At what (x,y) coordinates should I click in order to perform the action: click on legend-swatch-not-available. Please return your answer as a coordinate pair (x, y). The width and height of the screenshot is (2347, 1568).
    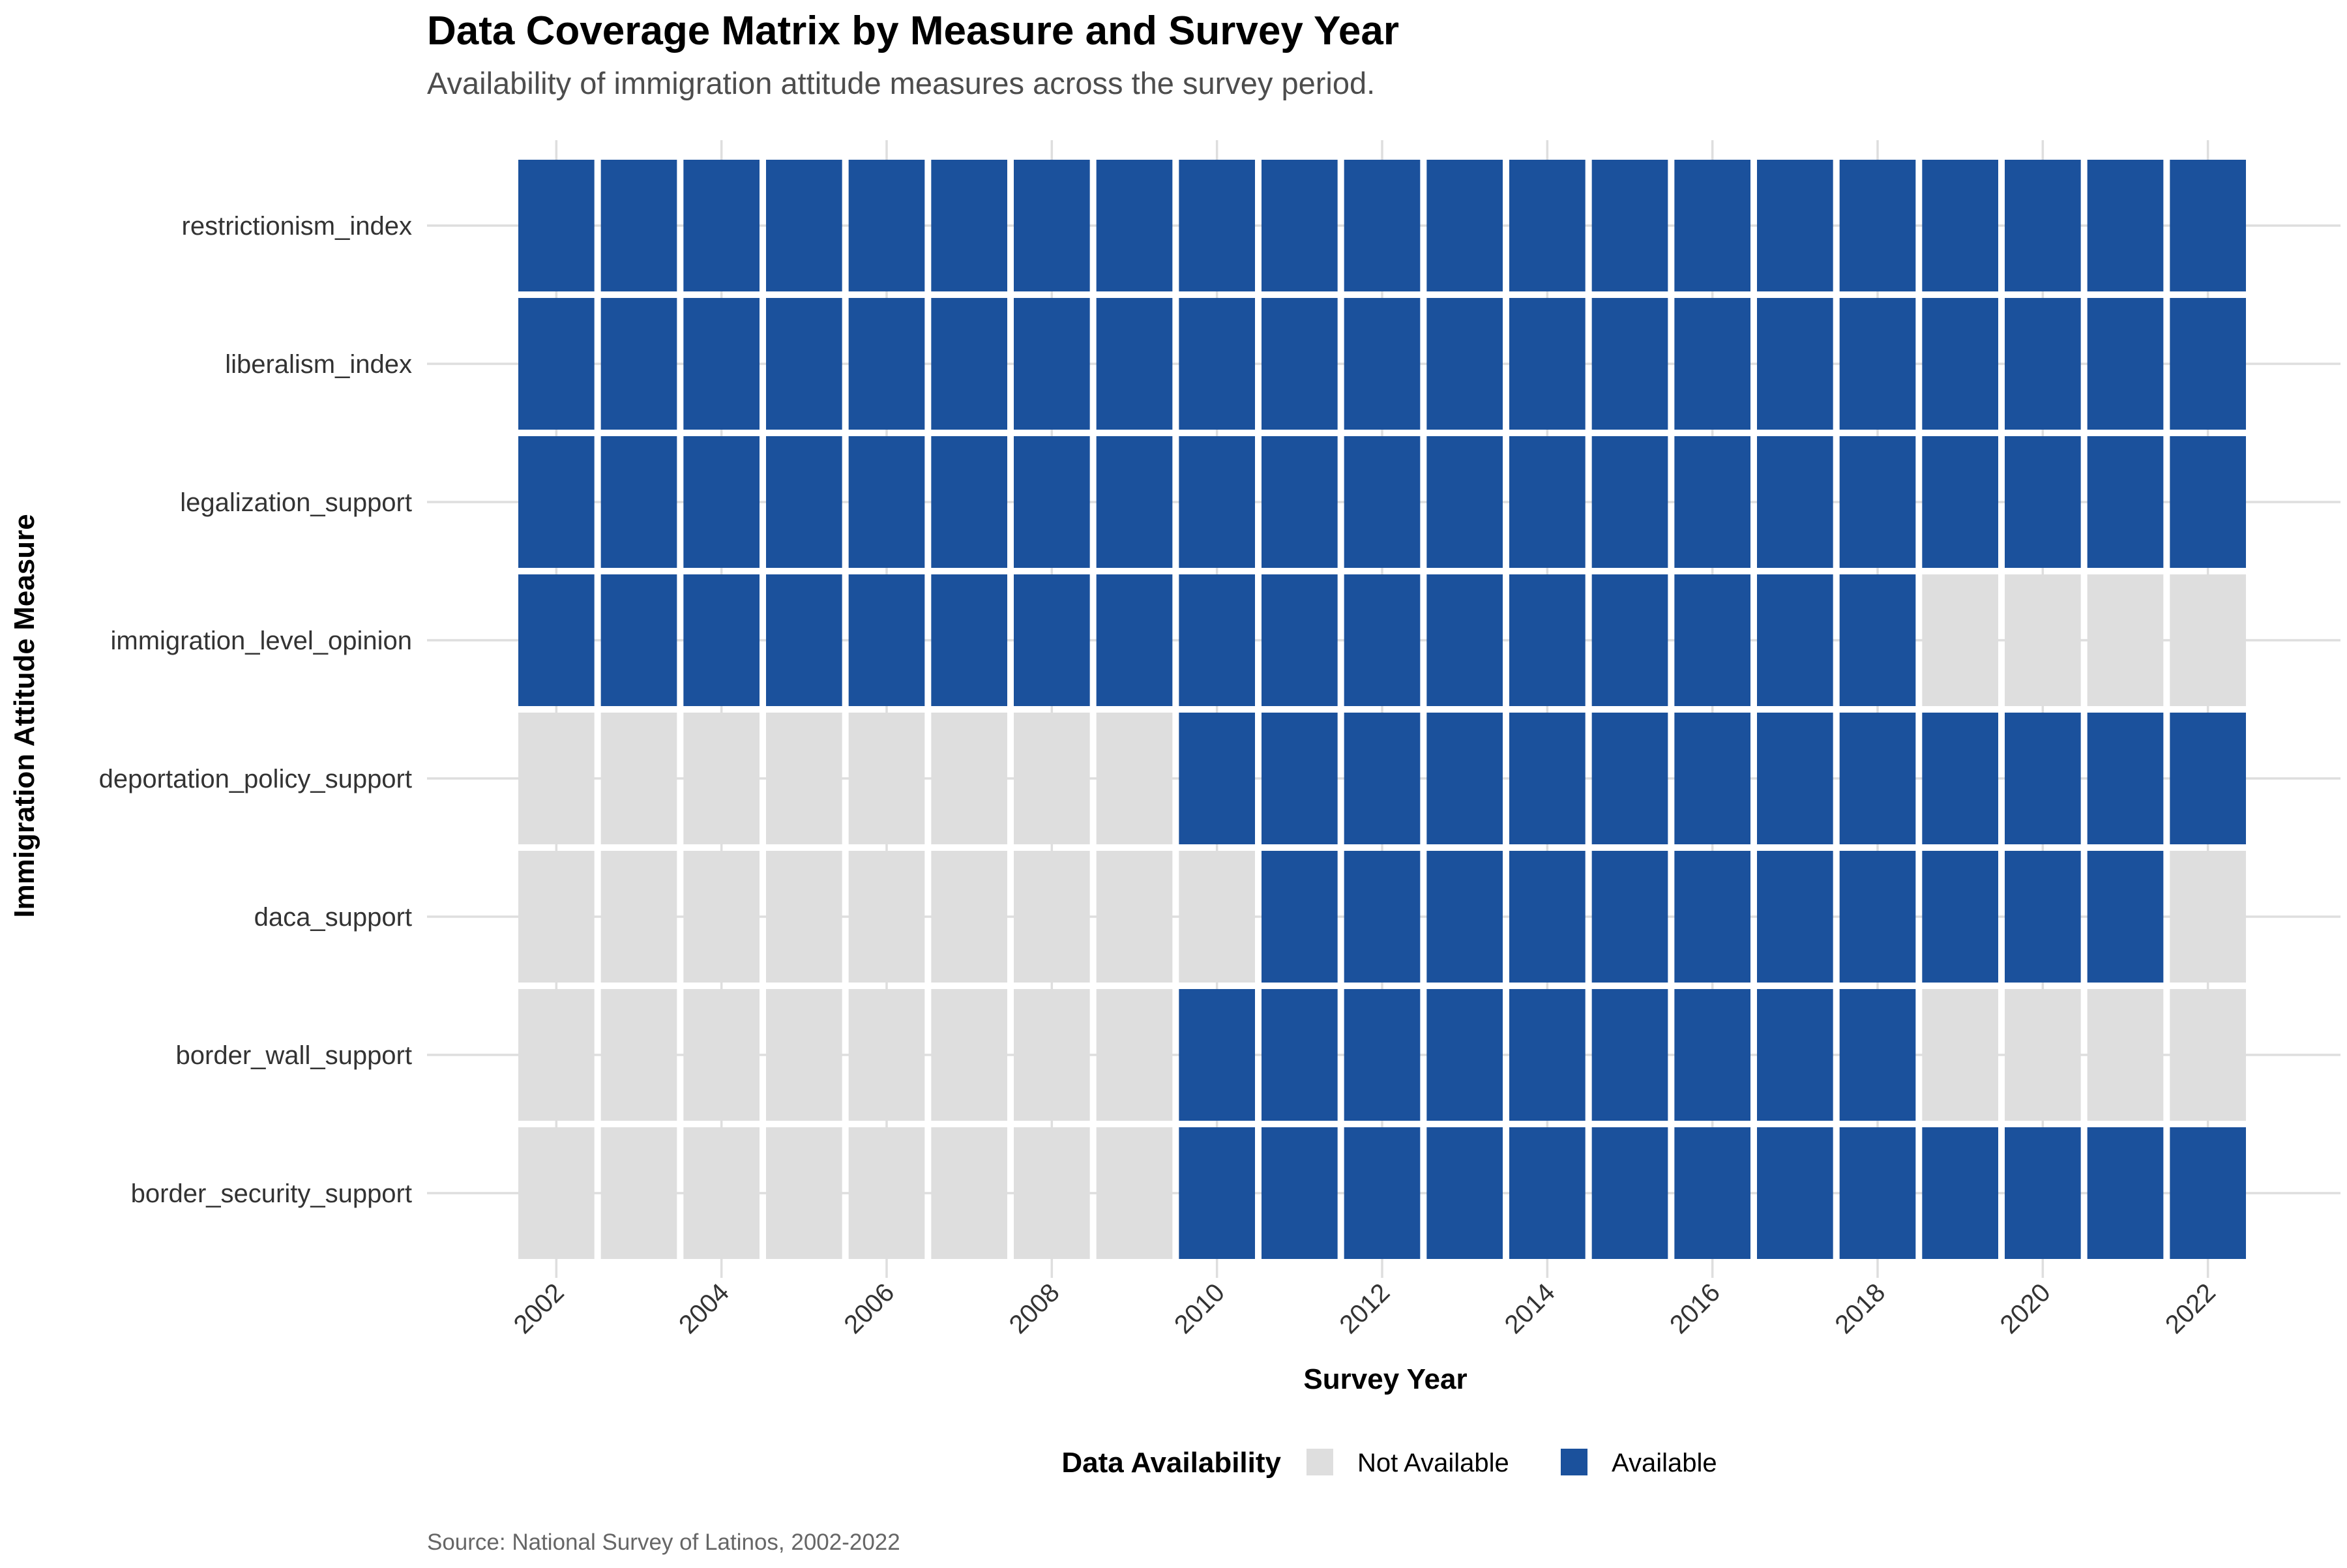
    Looking at the image, I should click on (1319, 1462).